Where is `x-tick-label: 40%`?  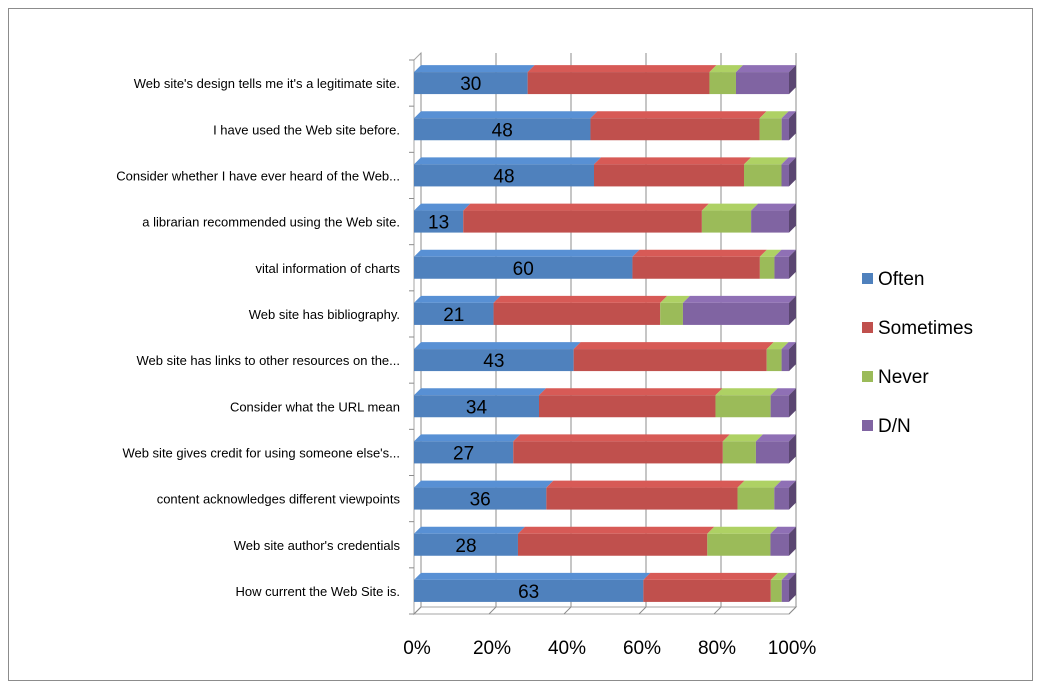
x-tick-label: 40% is located at coordinates (567, 648).